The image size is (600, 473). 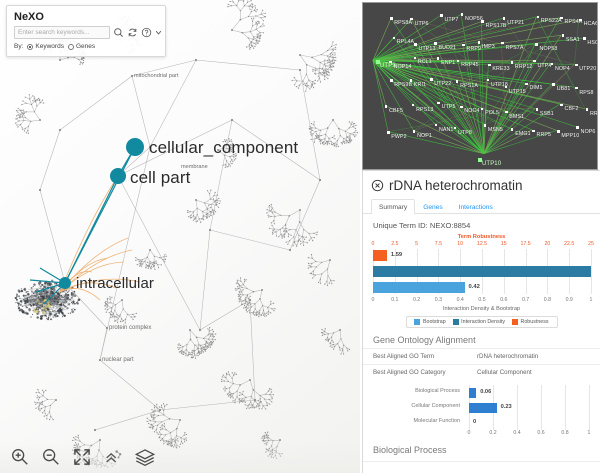 What do you see at coordinates (430, 322) in the screenshot?
I see `legend-item-bootstrap: Bootstrap` at bounding box center [430, 322].